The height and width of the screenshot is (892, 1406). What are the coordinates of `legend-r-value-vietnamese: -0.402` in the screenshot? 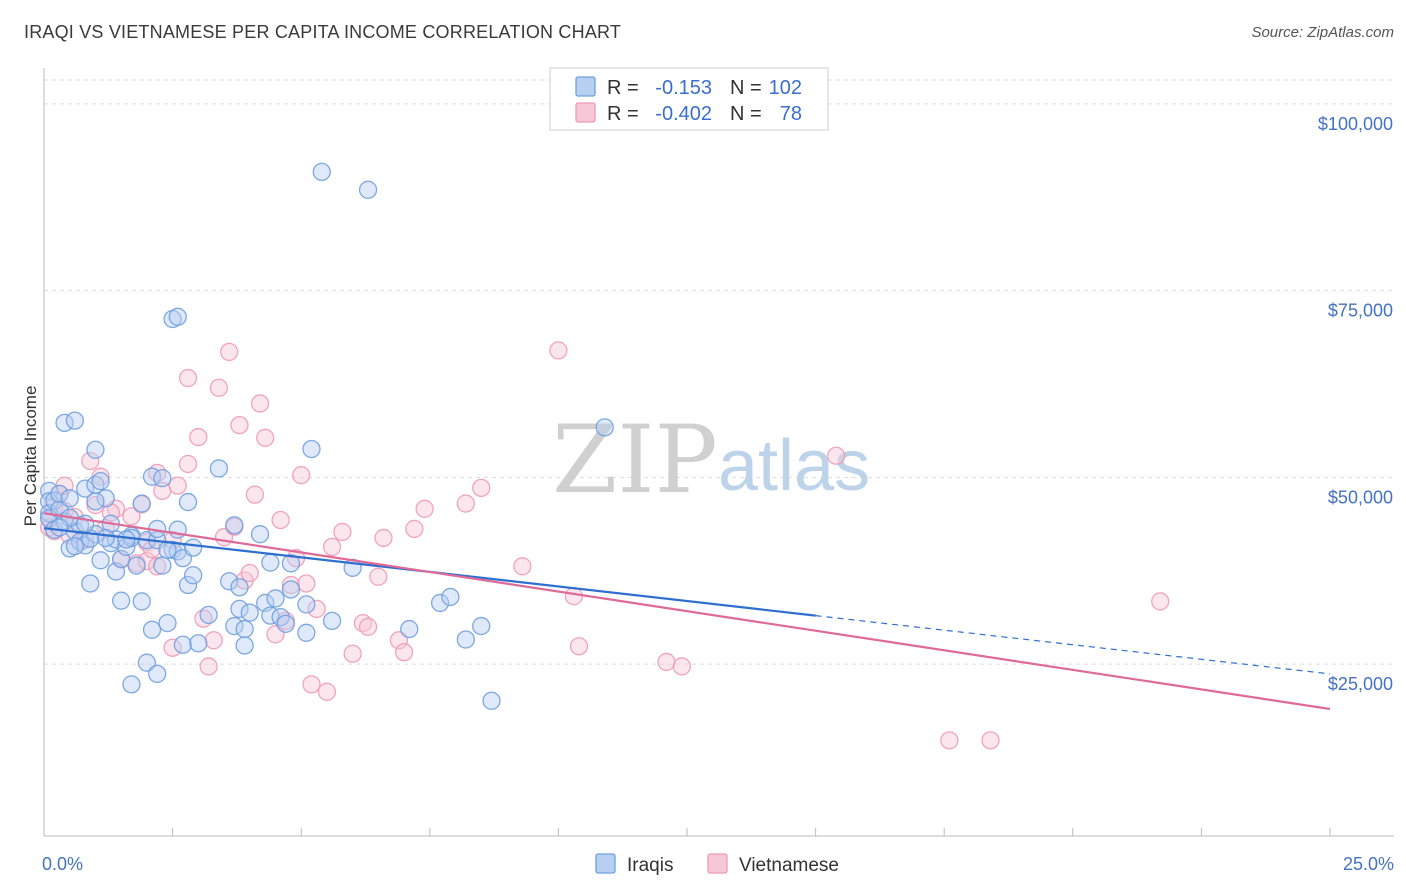 It's located at (683, 114).